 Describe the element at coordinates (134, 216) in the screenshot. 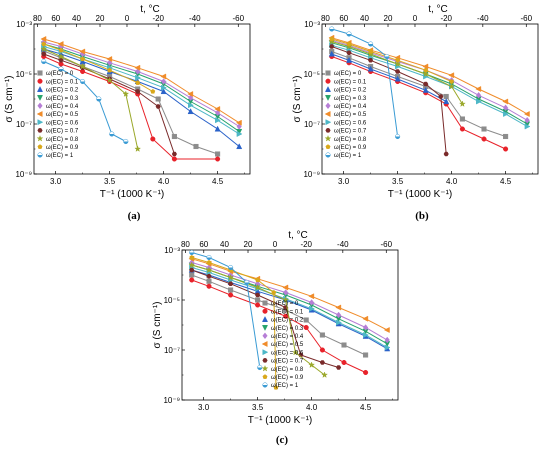

I see `panel-label: (a)` at that location.